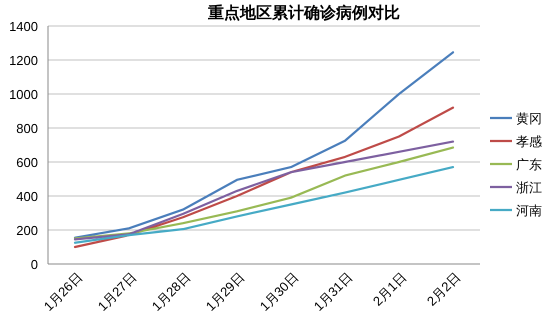 The height and width of the screenshot is (321, 554). What do you see at coordinates (529, 210) in the screenshot?
I see `legend-label: 河南` at bounding box center [529, 210].